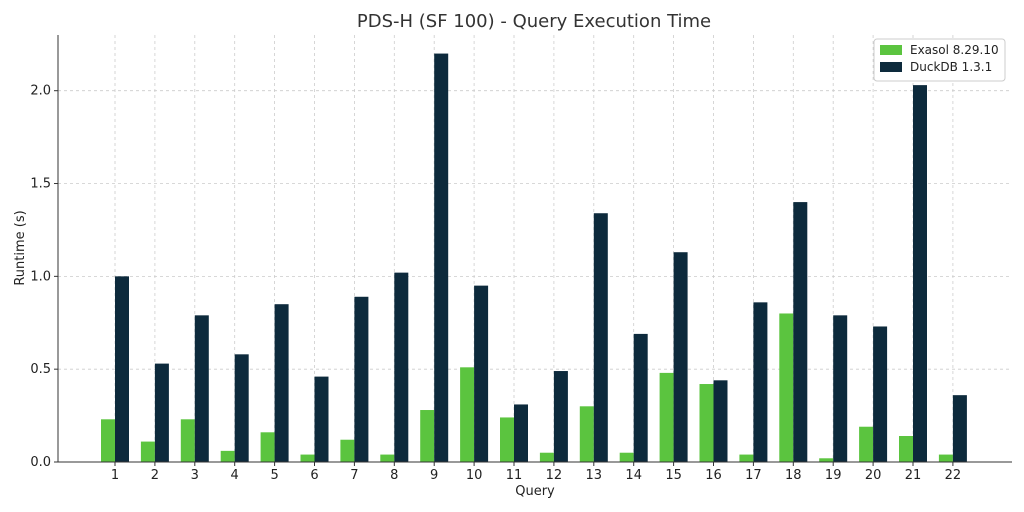 The image size is (1024, 512). What do you see at coordinates (866, 444) in the screenshot?
I see `bar-exasol-q20` at bounding box center [866, 444].